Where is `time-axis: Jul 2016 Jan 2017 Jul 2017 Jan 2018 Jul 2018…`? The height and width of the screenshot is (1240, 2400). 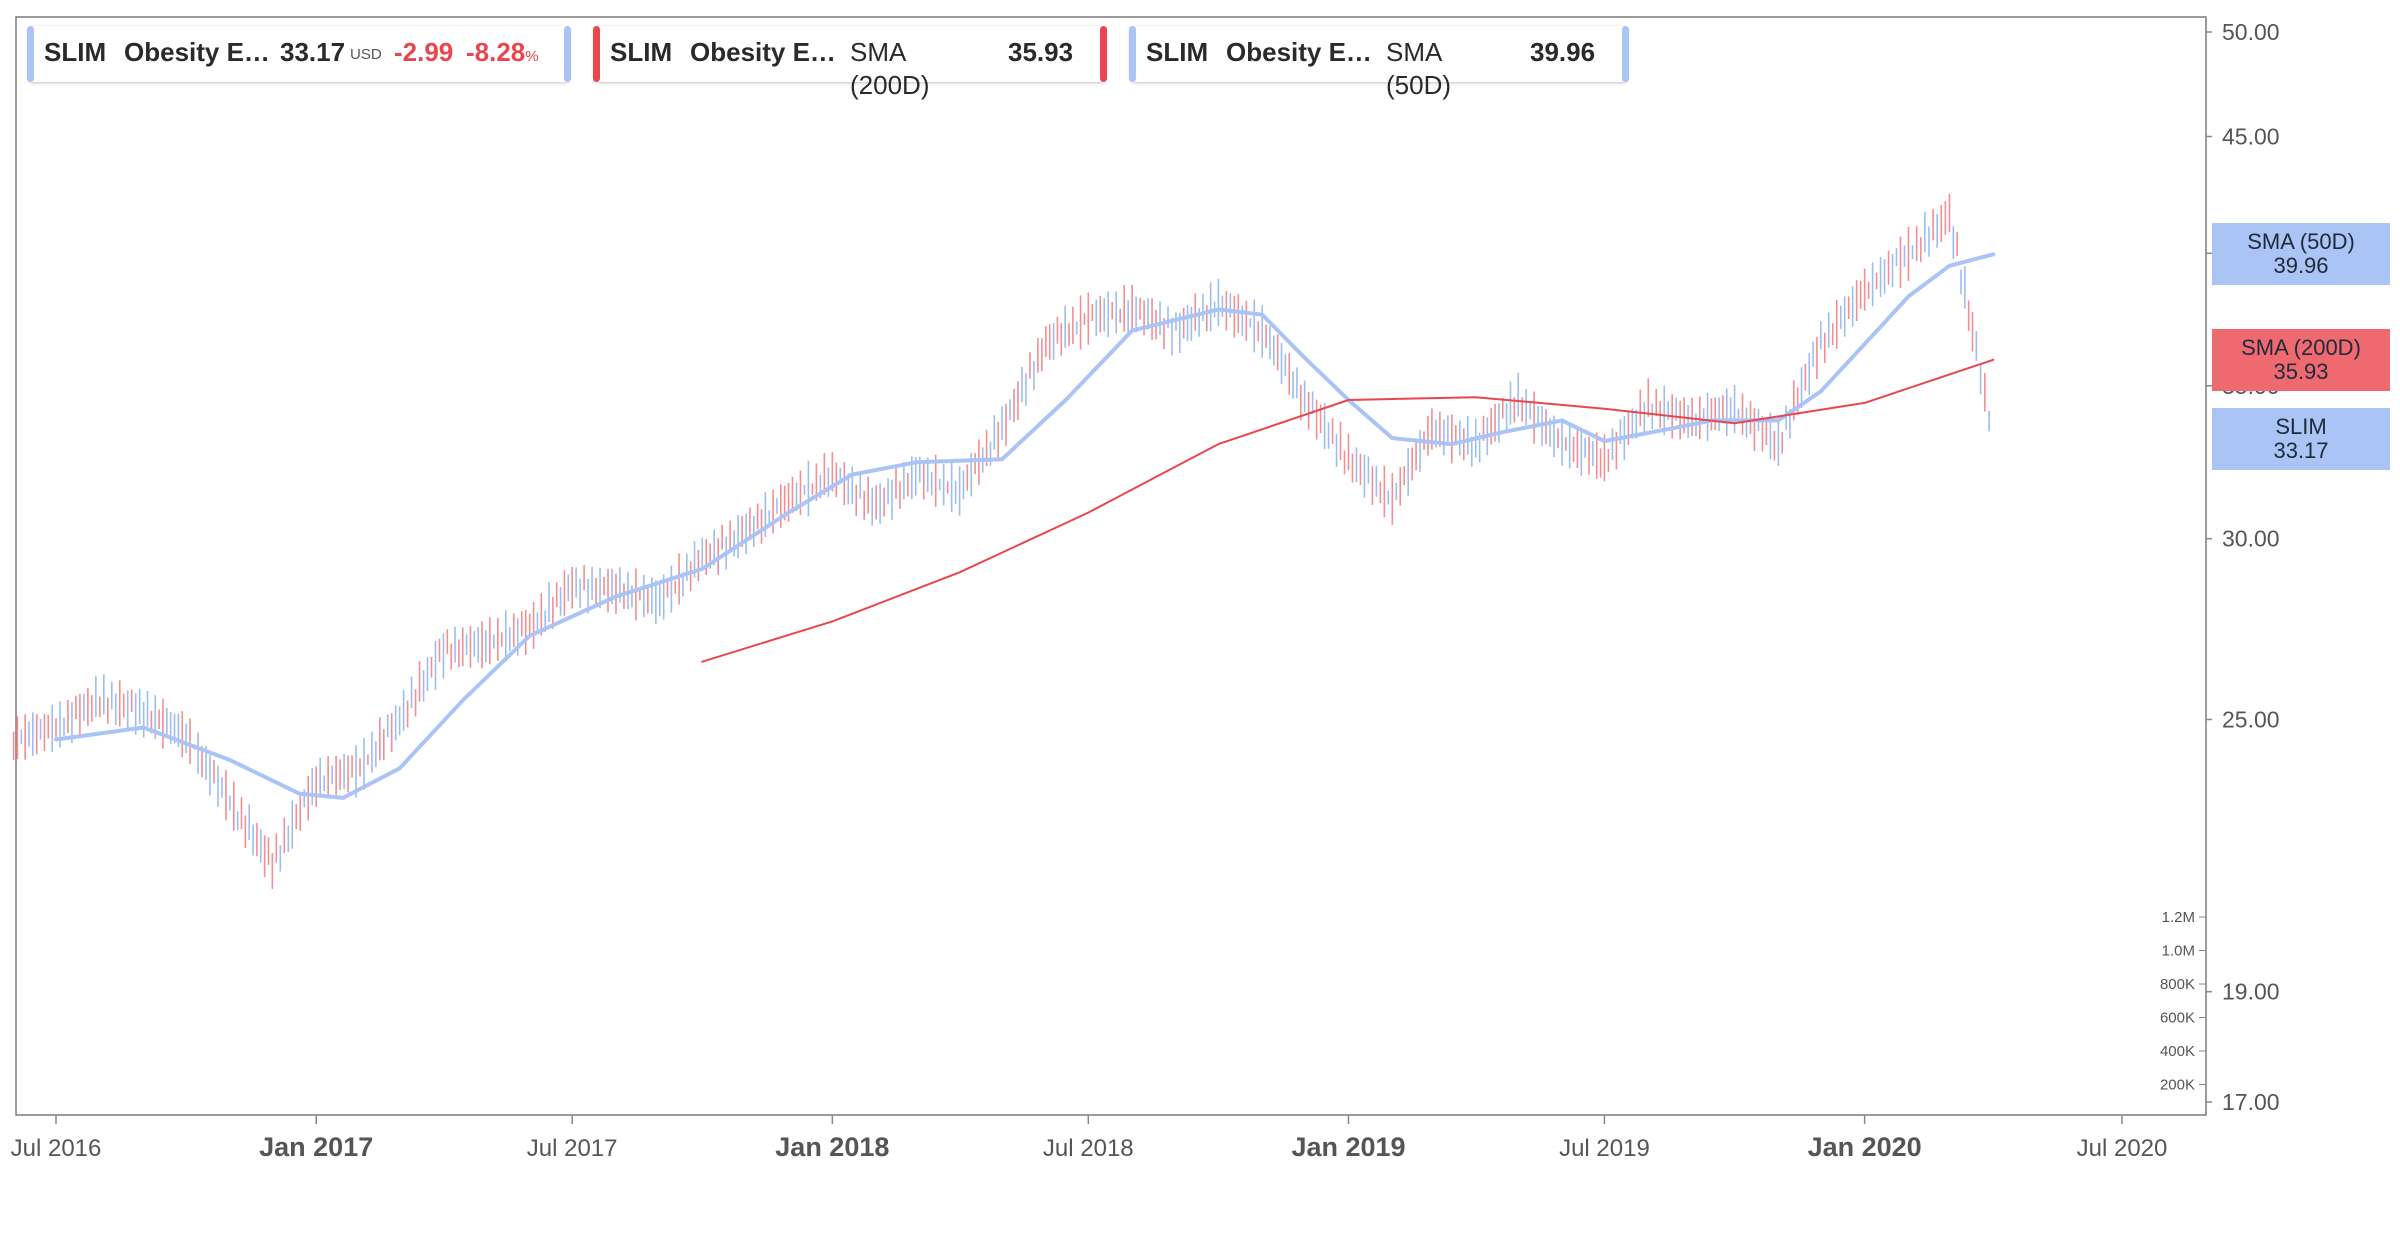
time-axis: Jul 2016 Jan 2017 Jul 2017 Jan 2018 Jul 2018… is located at coordinates (1089, 1138).